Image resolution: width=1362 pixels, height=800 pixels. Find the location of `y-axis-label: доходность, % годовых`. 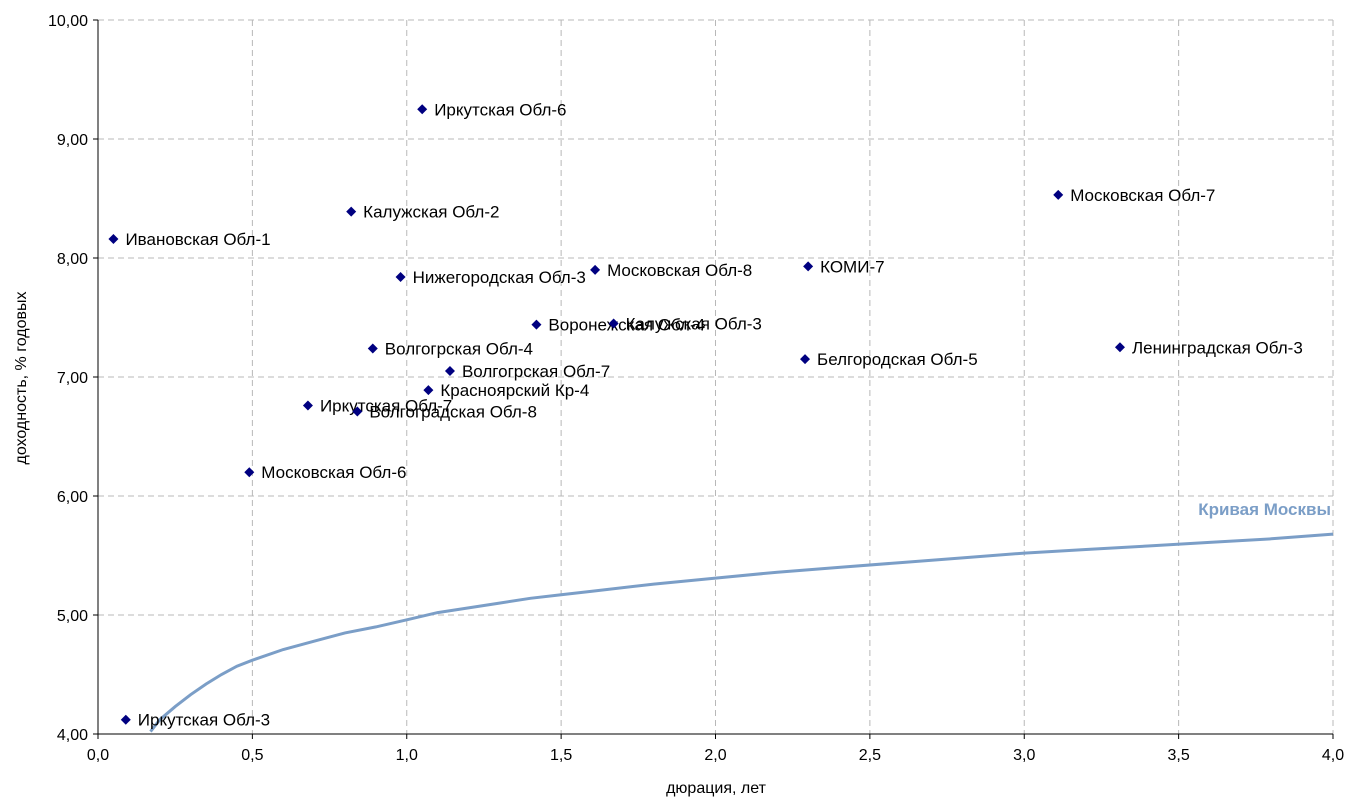

y-axis-label: доходность, % годовых is located at coordinates (21, 378).